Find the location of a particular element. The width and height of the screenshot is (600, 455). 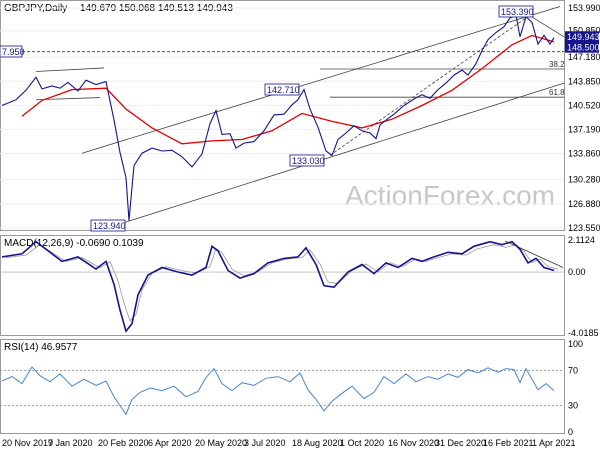

callout-high-142710-box is located at coordinates (282, 89).